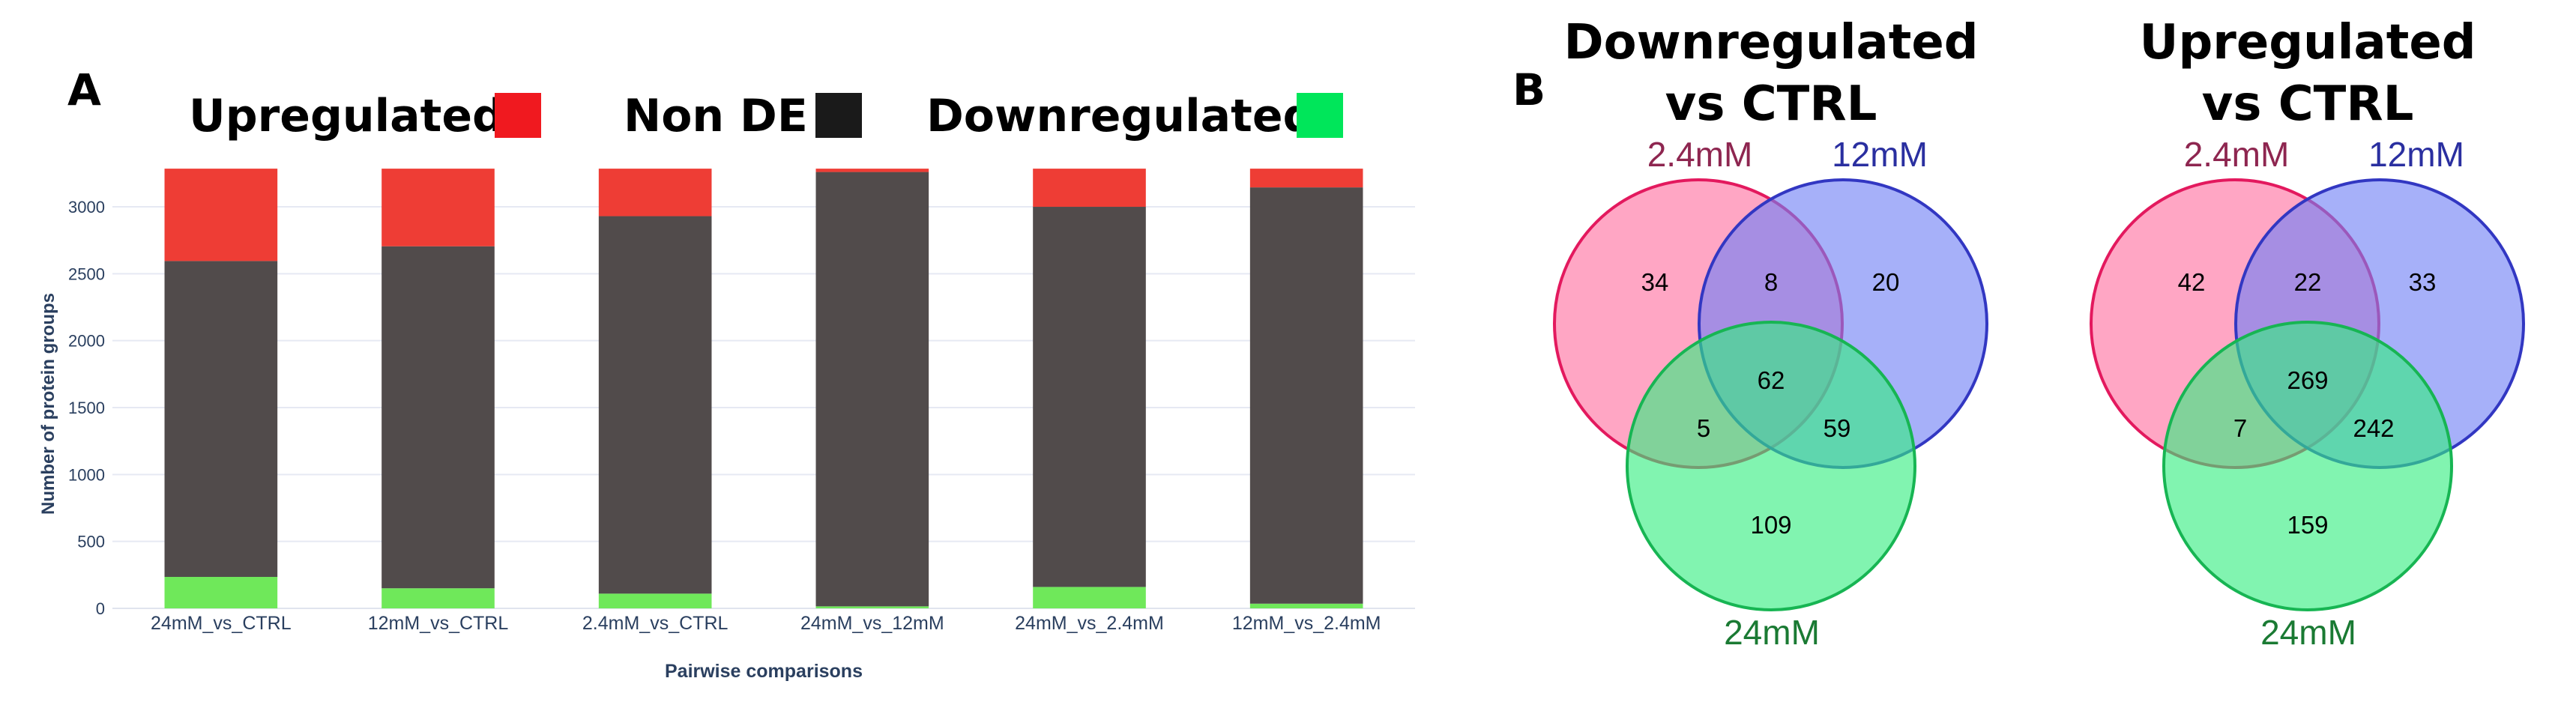  I want to click on venn-1-region-a: 34, so click(1655, 282).